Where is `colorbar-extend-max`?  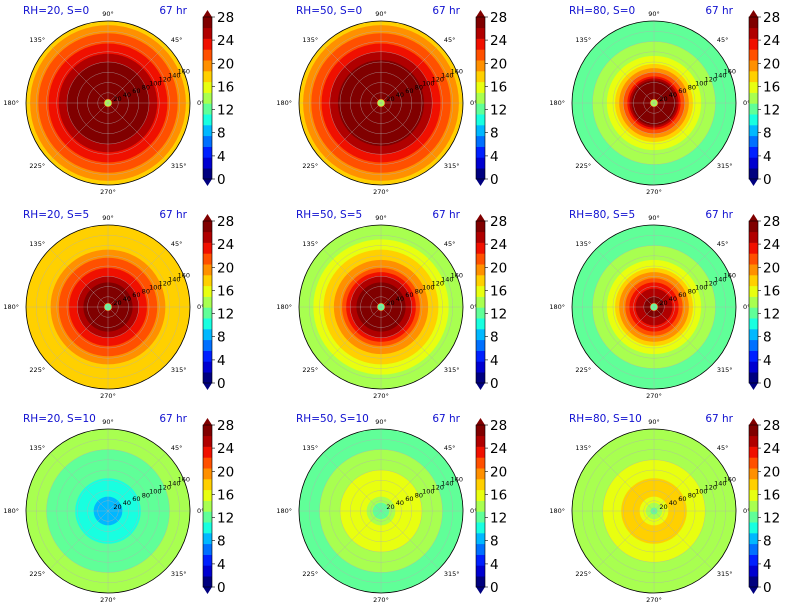 colorbar-extend-max is located at coordinates (480, 217).